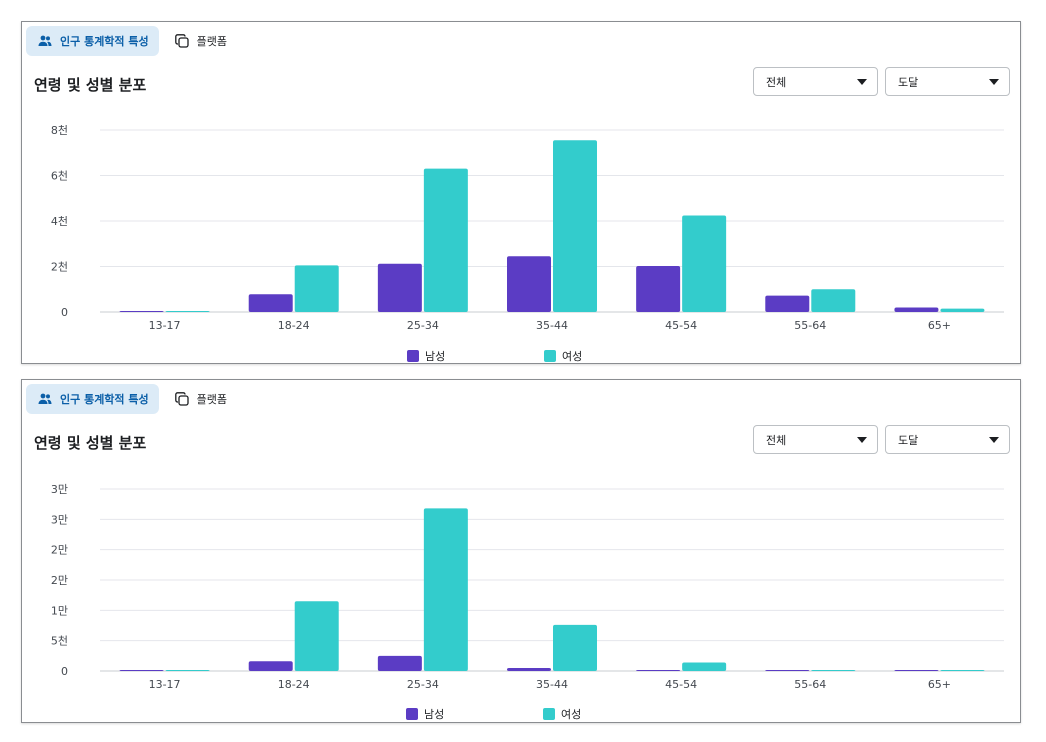 The image size is (1046, 742). I want to click on y-tick-label: 2천, so click(59, 267).